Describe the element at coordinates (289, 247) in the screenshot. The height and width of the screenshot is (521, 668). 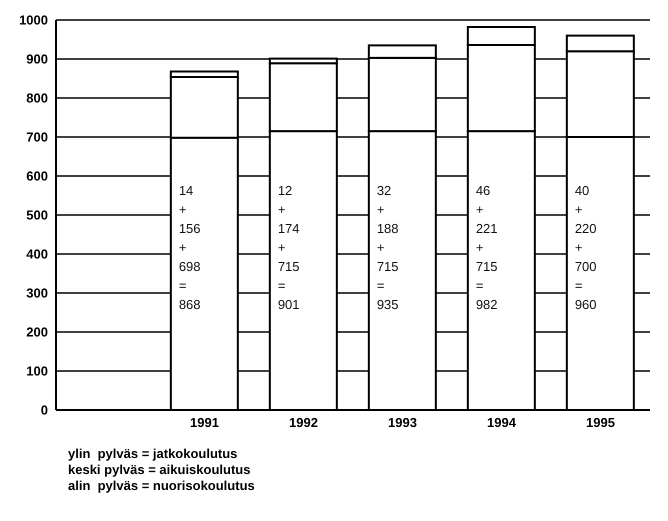
I see `annotation: 12 + 174 + 715 = 901` at that location.